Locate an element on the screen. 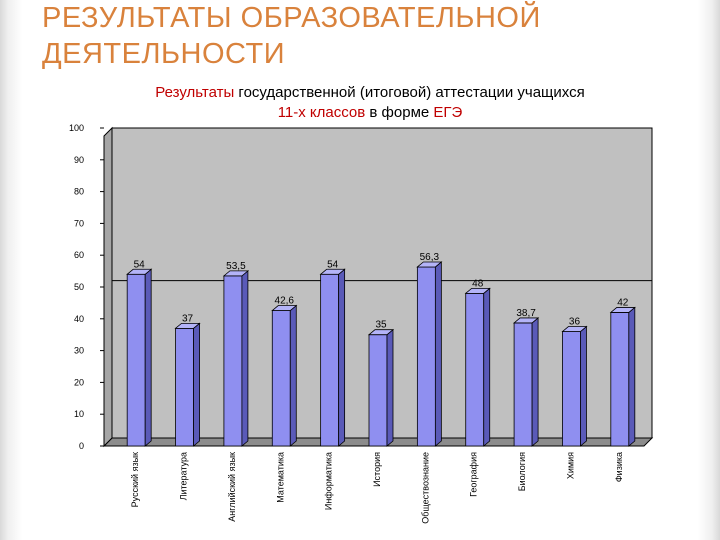 The width and height of the screenshot is (720, 540). data-label: 35 is located at coordinates (381, 325).